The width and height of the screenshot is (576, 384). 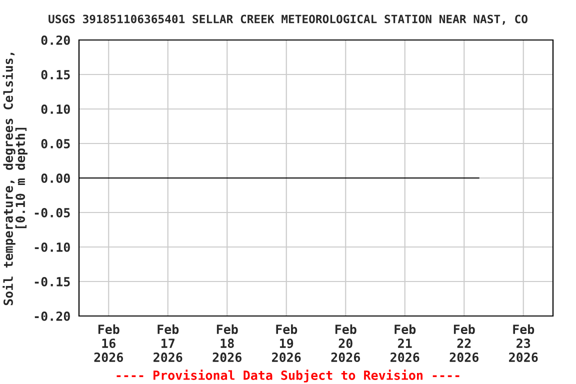 What do you see at coordinates (523, 343) in the screenshot?
I see `x-tick-label: Feb 23 2026` at bounding box center [523, 343].